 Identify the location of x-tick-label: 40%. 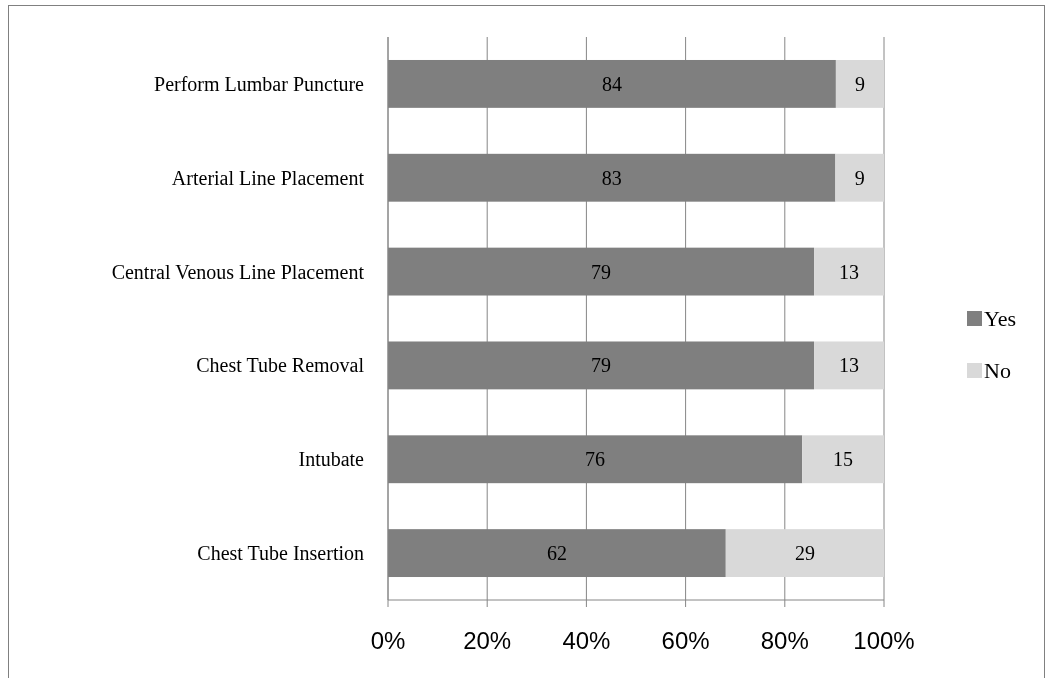
(586, 640).